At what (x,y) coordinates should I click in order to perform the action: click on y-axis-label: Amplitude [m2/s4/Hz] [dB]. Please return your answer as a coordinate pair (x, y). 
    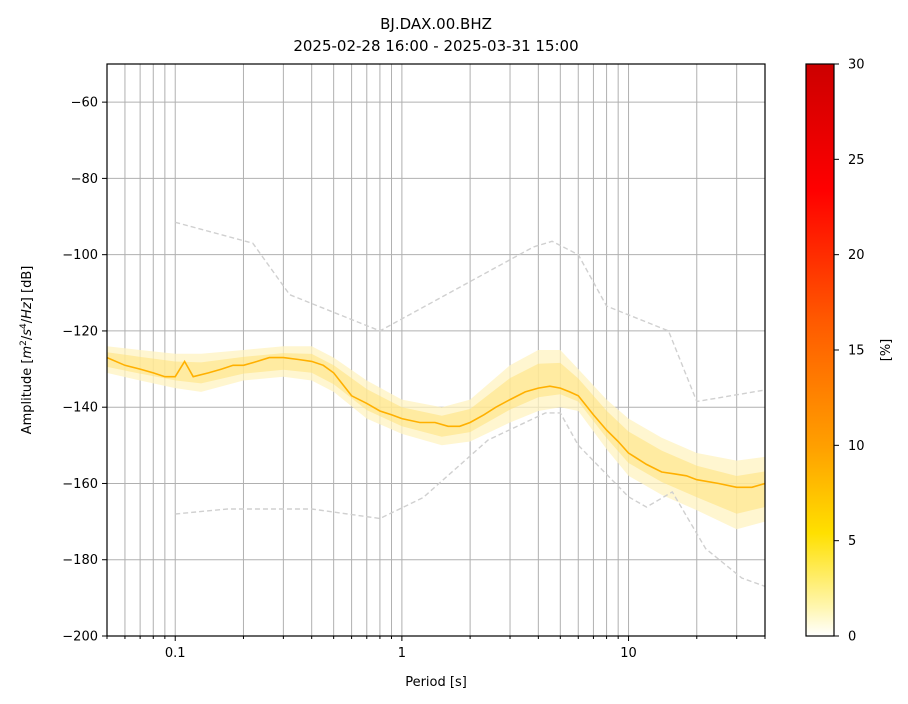
    Looking at the image, I should click on (27, 350).